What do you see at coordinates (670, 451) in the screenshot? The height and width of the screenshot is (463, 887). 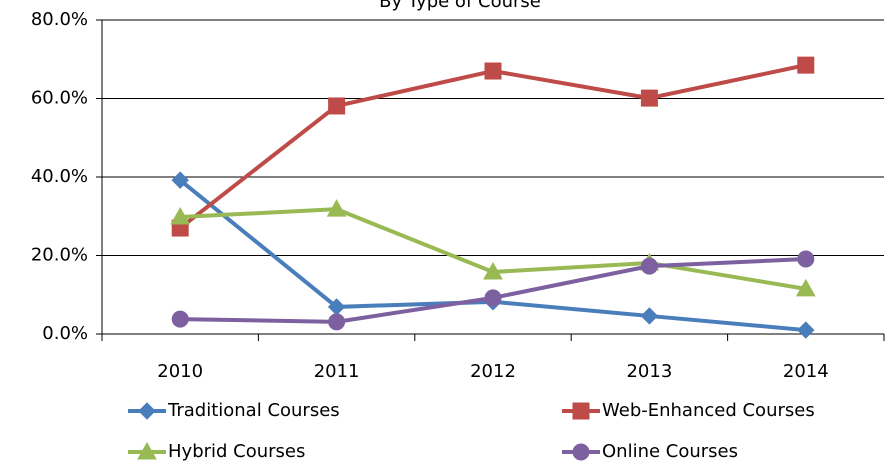 I see `legend-label: Online Courses` at bounding box center [670, 451].